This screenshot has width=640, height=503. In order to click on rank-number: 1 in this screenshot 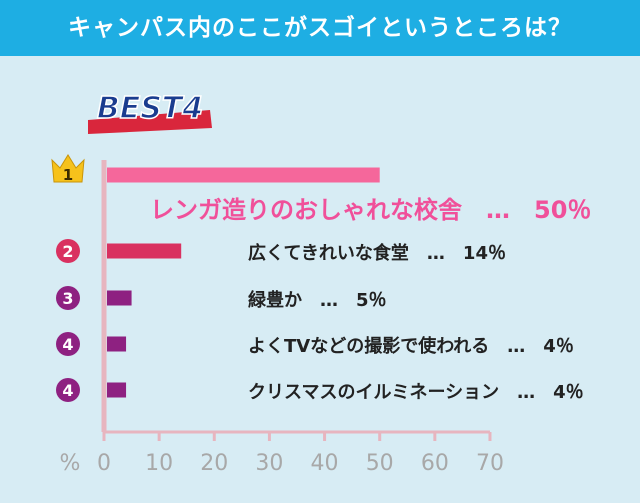, I will do `click(68, 175)`.